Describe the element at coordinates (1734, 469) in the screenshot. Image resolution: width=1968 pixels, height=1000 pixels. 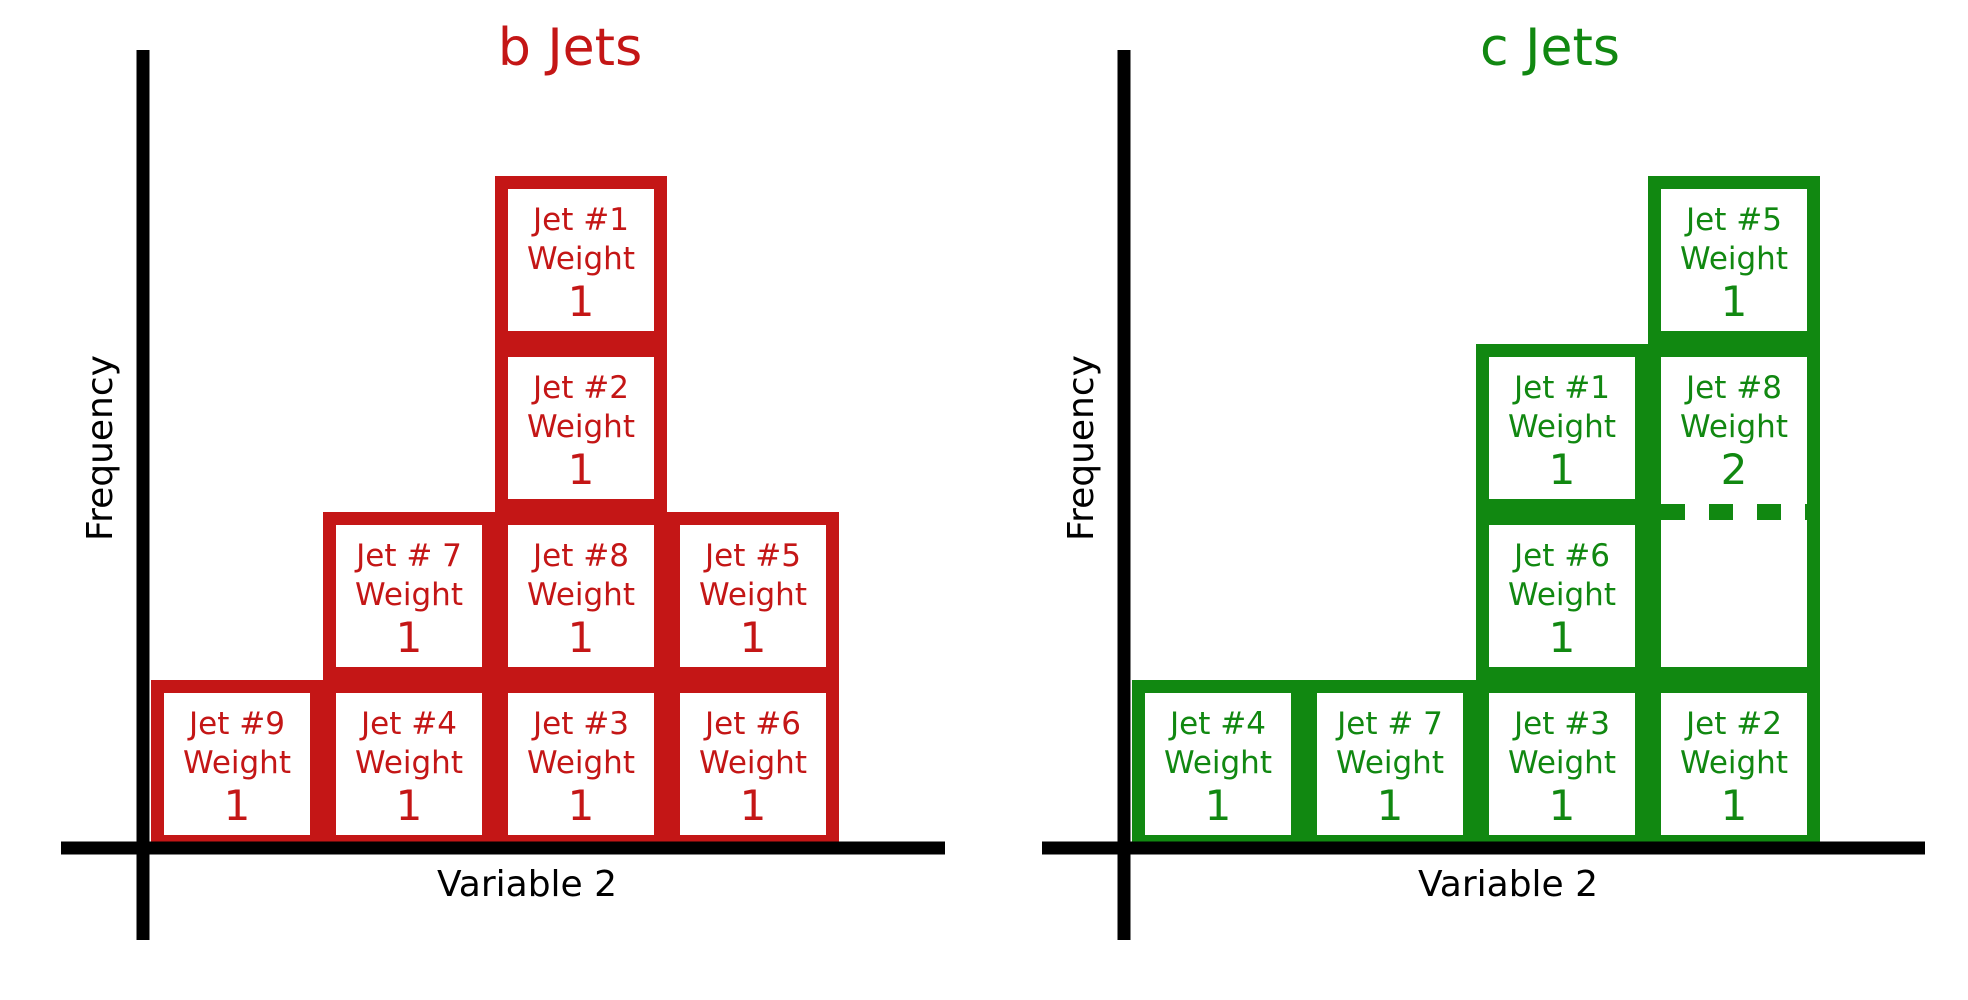
I see `weight-value: 2` at that location.